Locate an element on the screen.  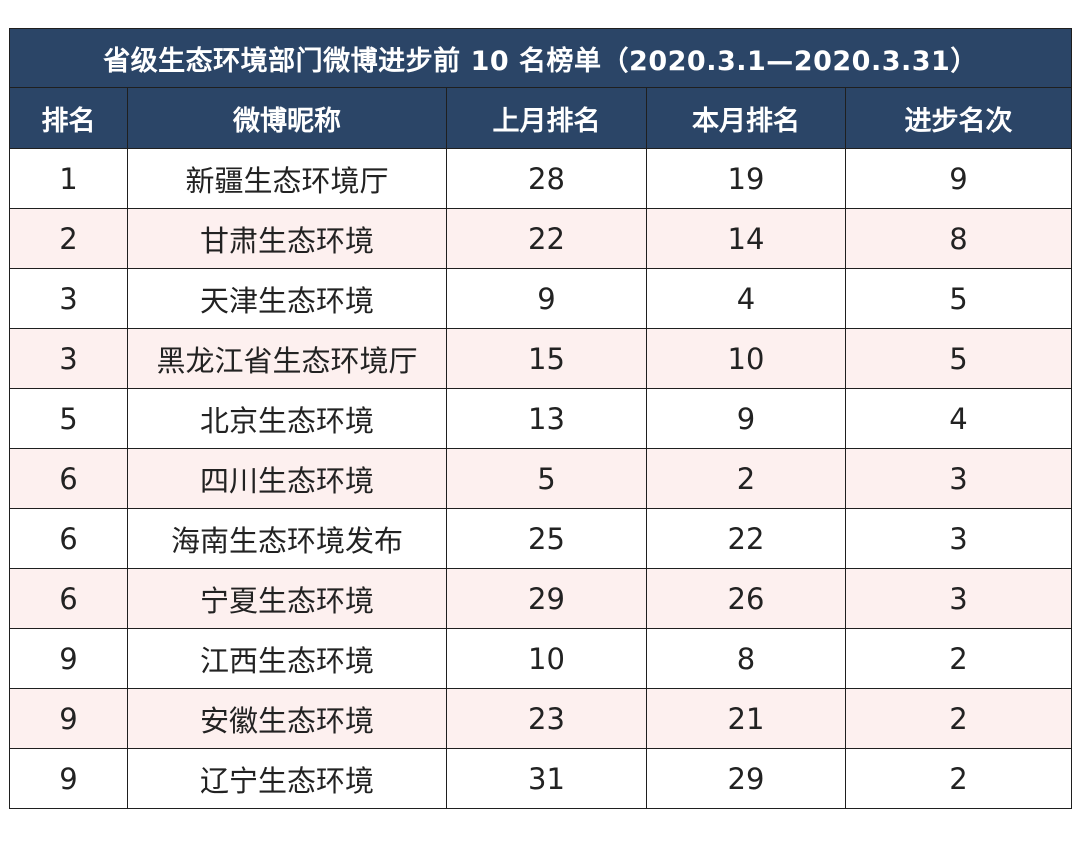
last-month-rank-cell: 15 is located at coordinates (546, 358).